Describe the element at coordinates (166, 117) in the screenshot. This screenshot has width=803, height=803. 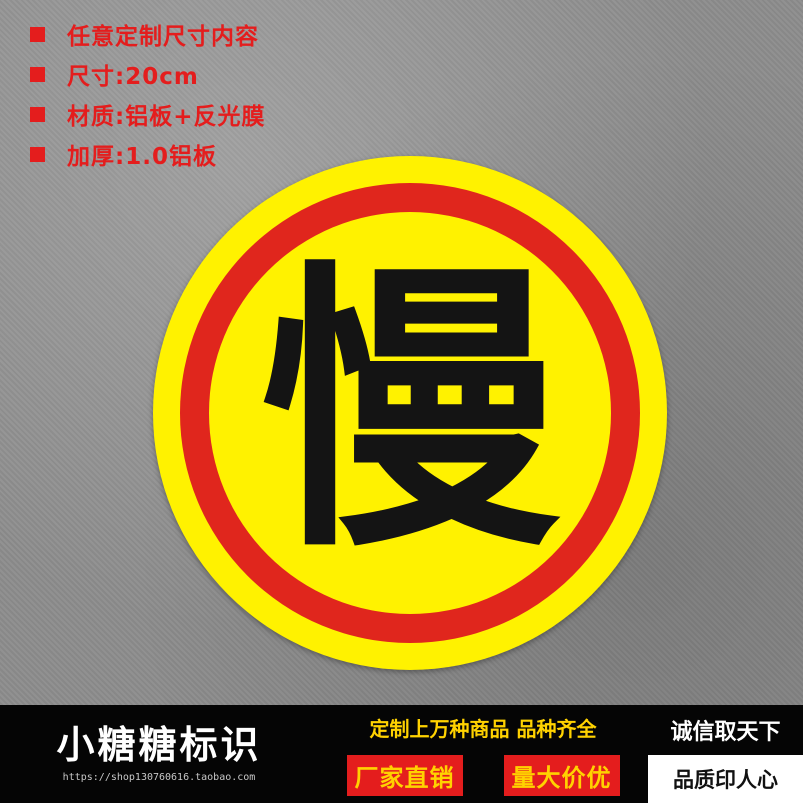
I see `spec-text: 材质:铝板+反光膜` at that location.